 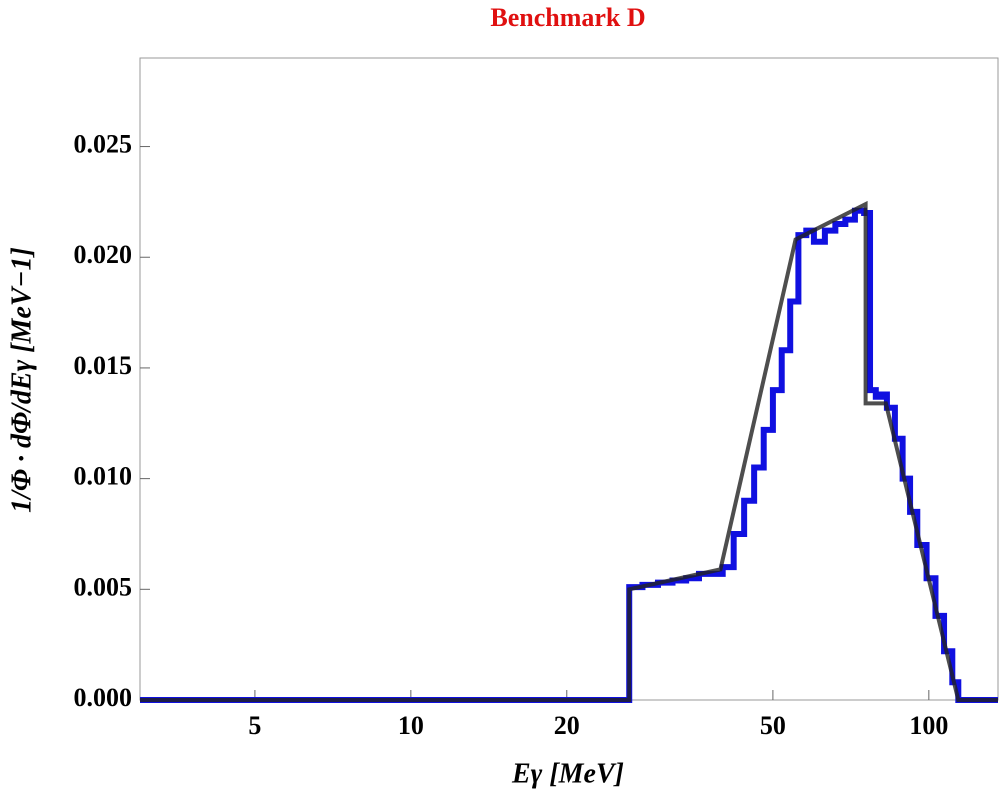 What do you see at coordinates (411, 725) in the screenshot?
I see `x-tick-label: 10` at bounding box center [411, 725].